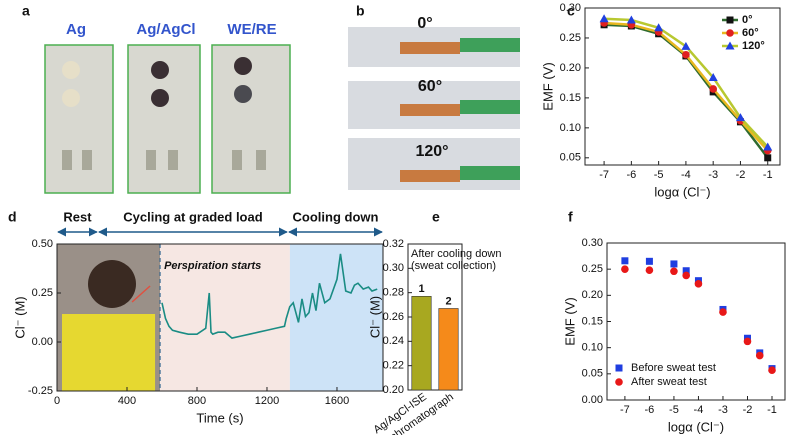 Image resolution: width=792 pixels, height=435 pixels. What do you see at coordinates (592, 348) in the screenshot?
I see `y-tick-label: 0.10` at bounding box center [592, 348].